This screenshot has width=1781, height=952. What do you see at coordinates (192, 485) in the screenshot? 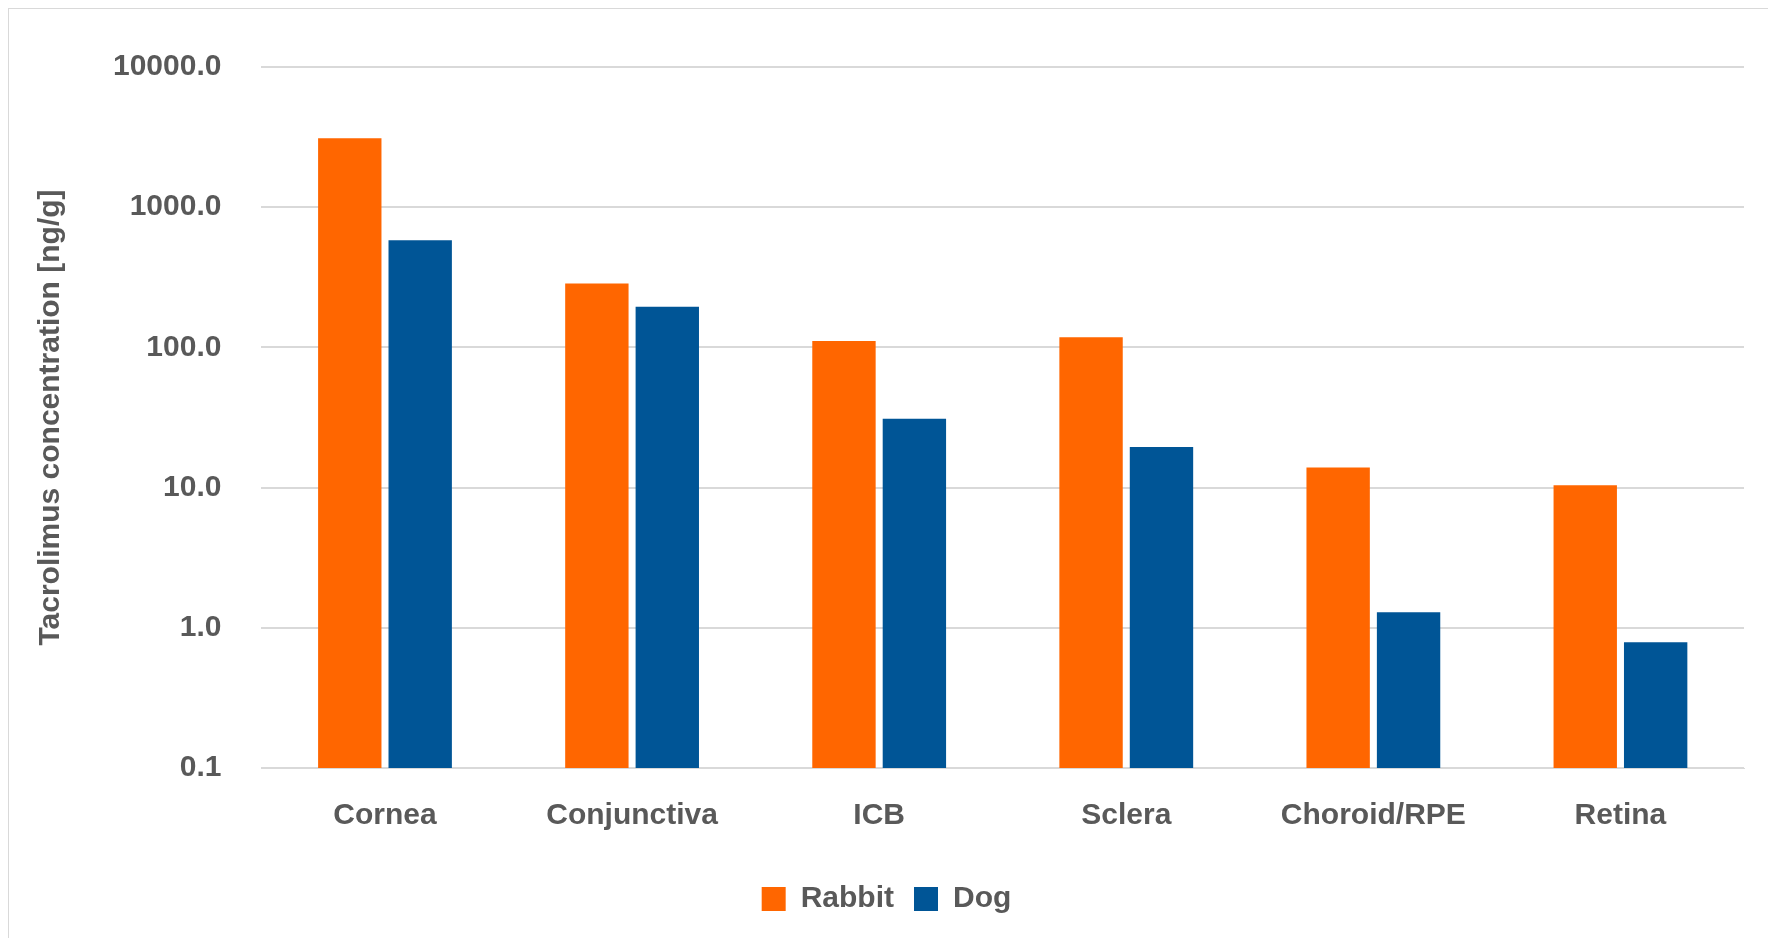
I see `y-tick-label: 10.0` at bounding box center [192, 485].